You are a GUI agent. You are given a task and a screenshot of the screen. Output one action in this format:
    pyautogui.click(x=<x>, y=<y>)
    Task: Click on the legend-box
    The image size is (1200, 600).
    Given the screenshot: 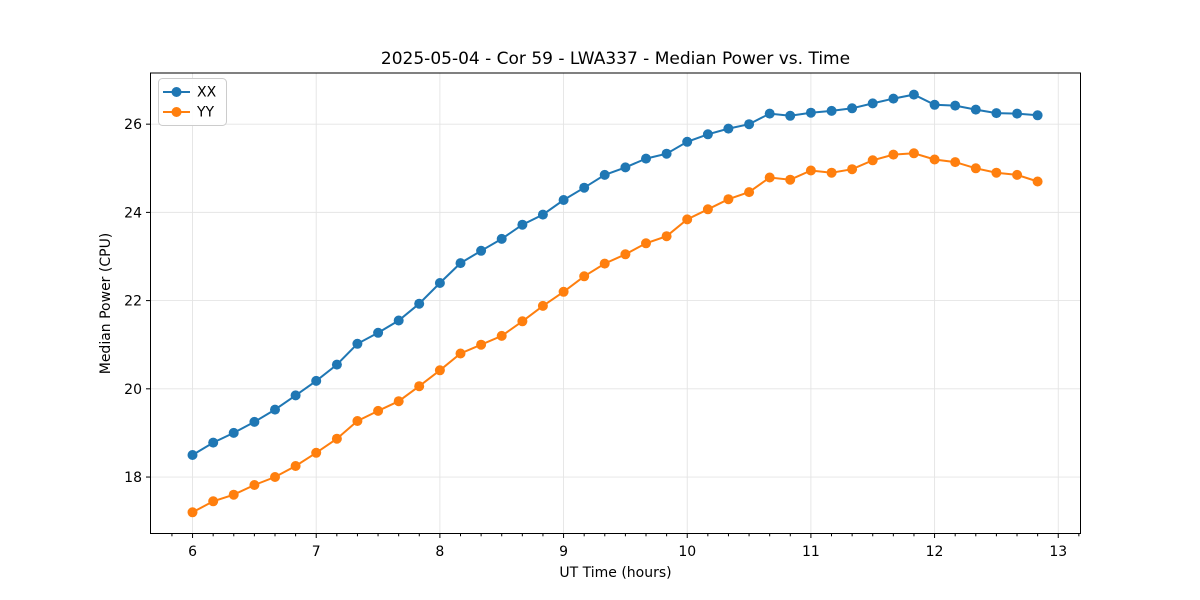 What is the action you would take?
    pyautogui.click(x=192, y=102)
    